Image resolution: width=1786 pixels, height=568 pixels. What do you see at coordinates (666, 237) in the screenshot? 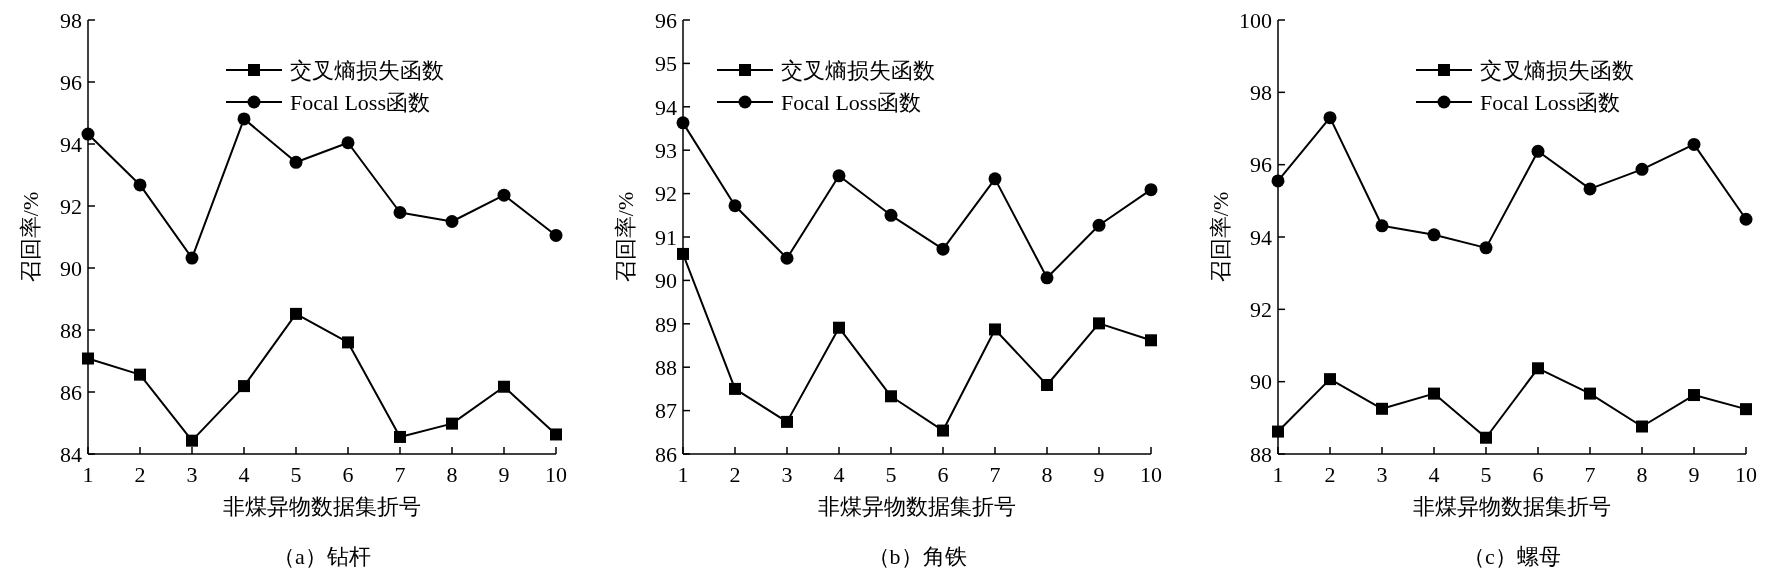
I see `y-tick-label: 91` at bounding box center [666, 237].